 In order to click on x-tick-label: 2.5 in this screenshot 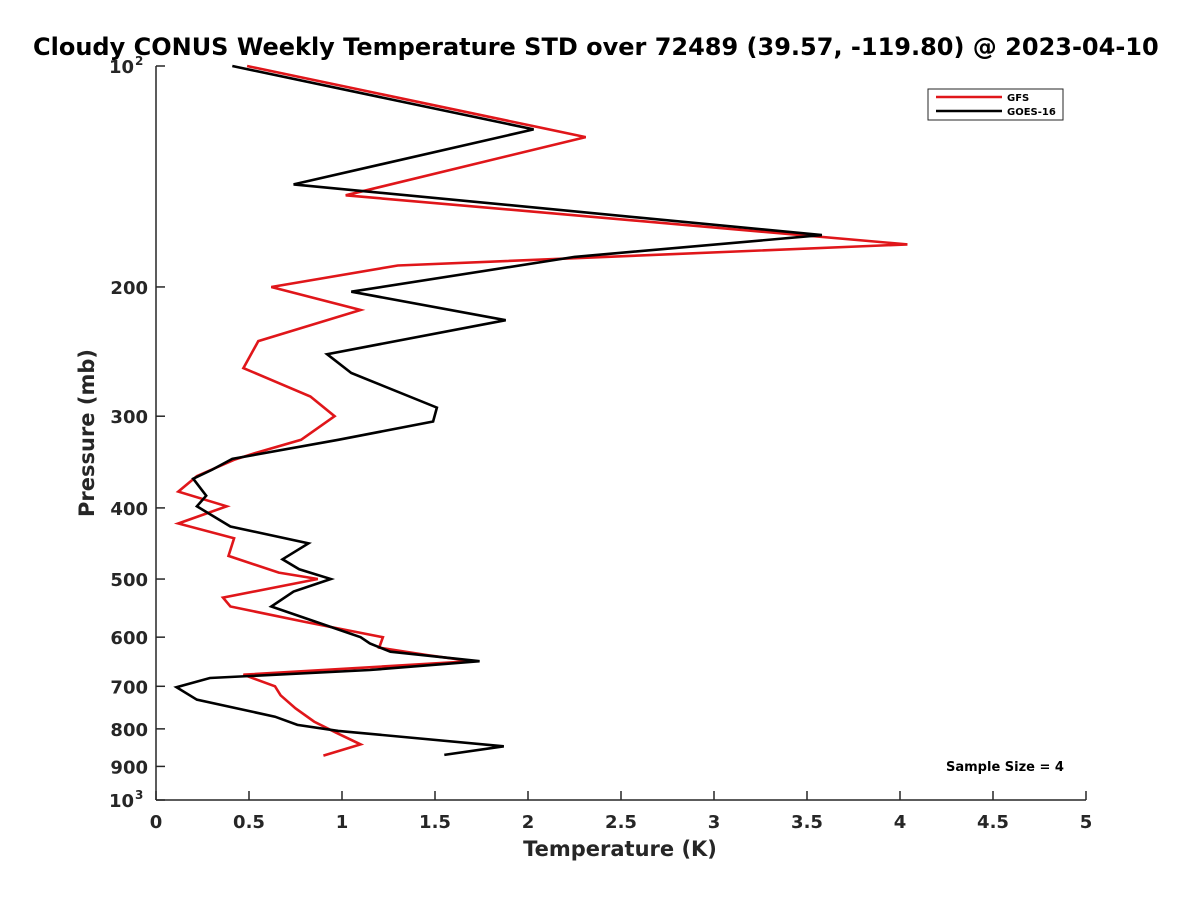, I will do `click(621, 822)`.